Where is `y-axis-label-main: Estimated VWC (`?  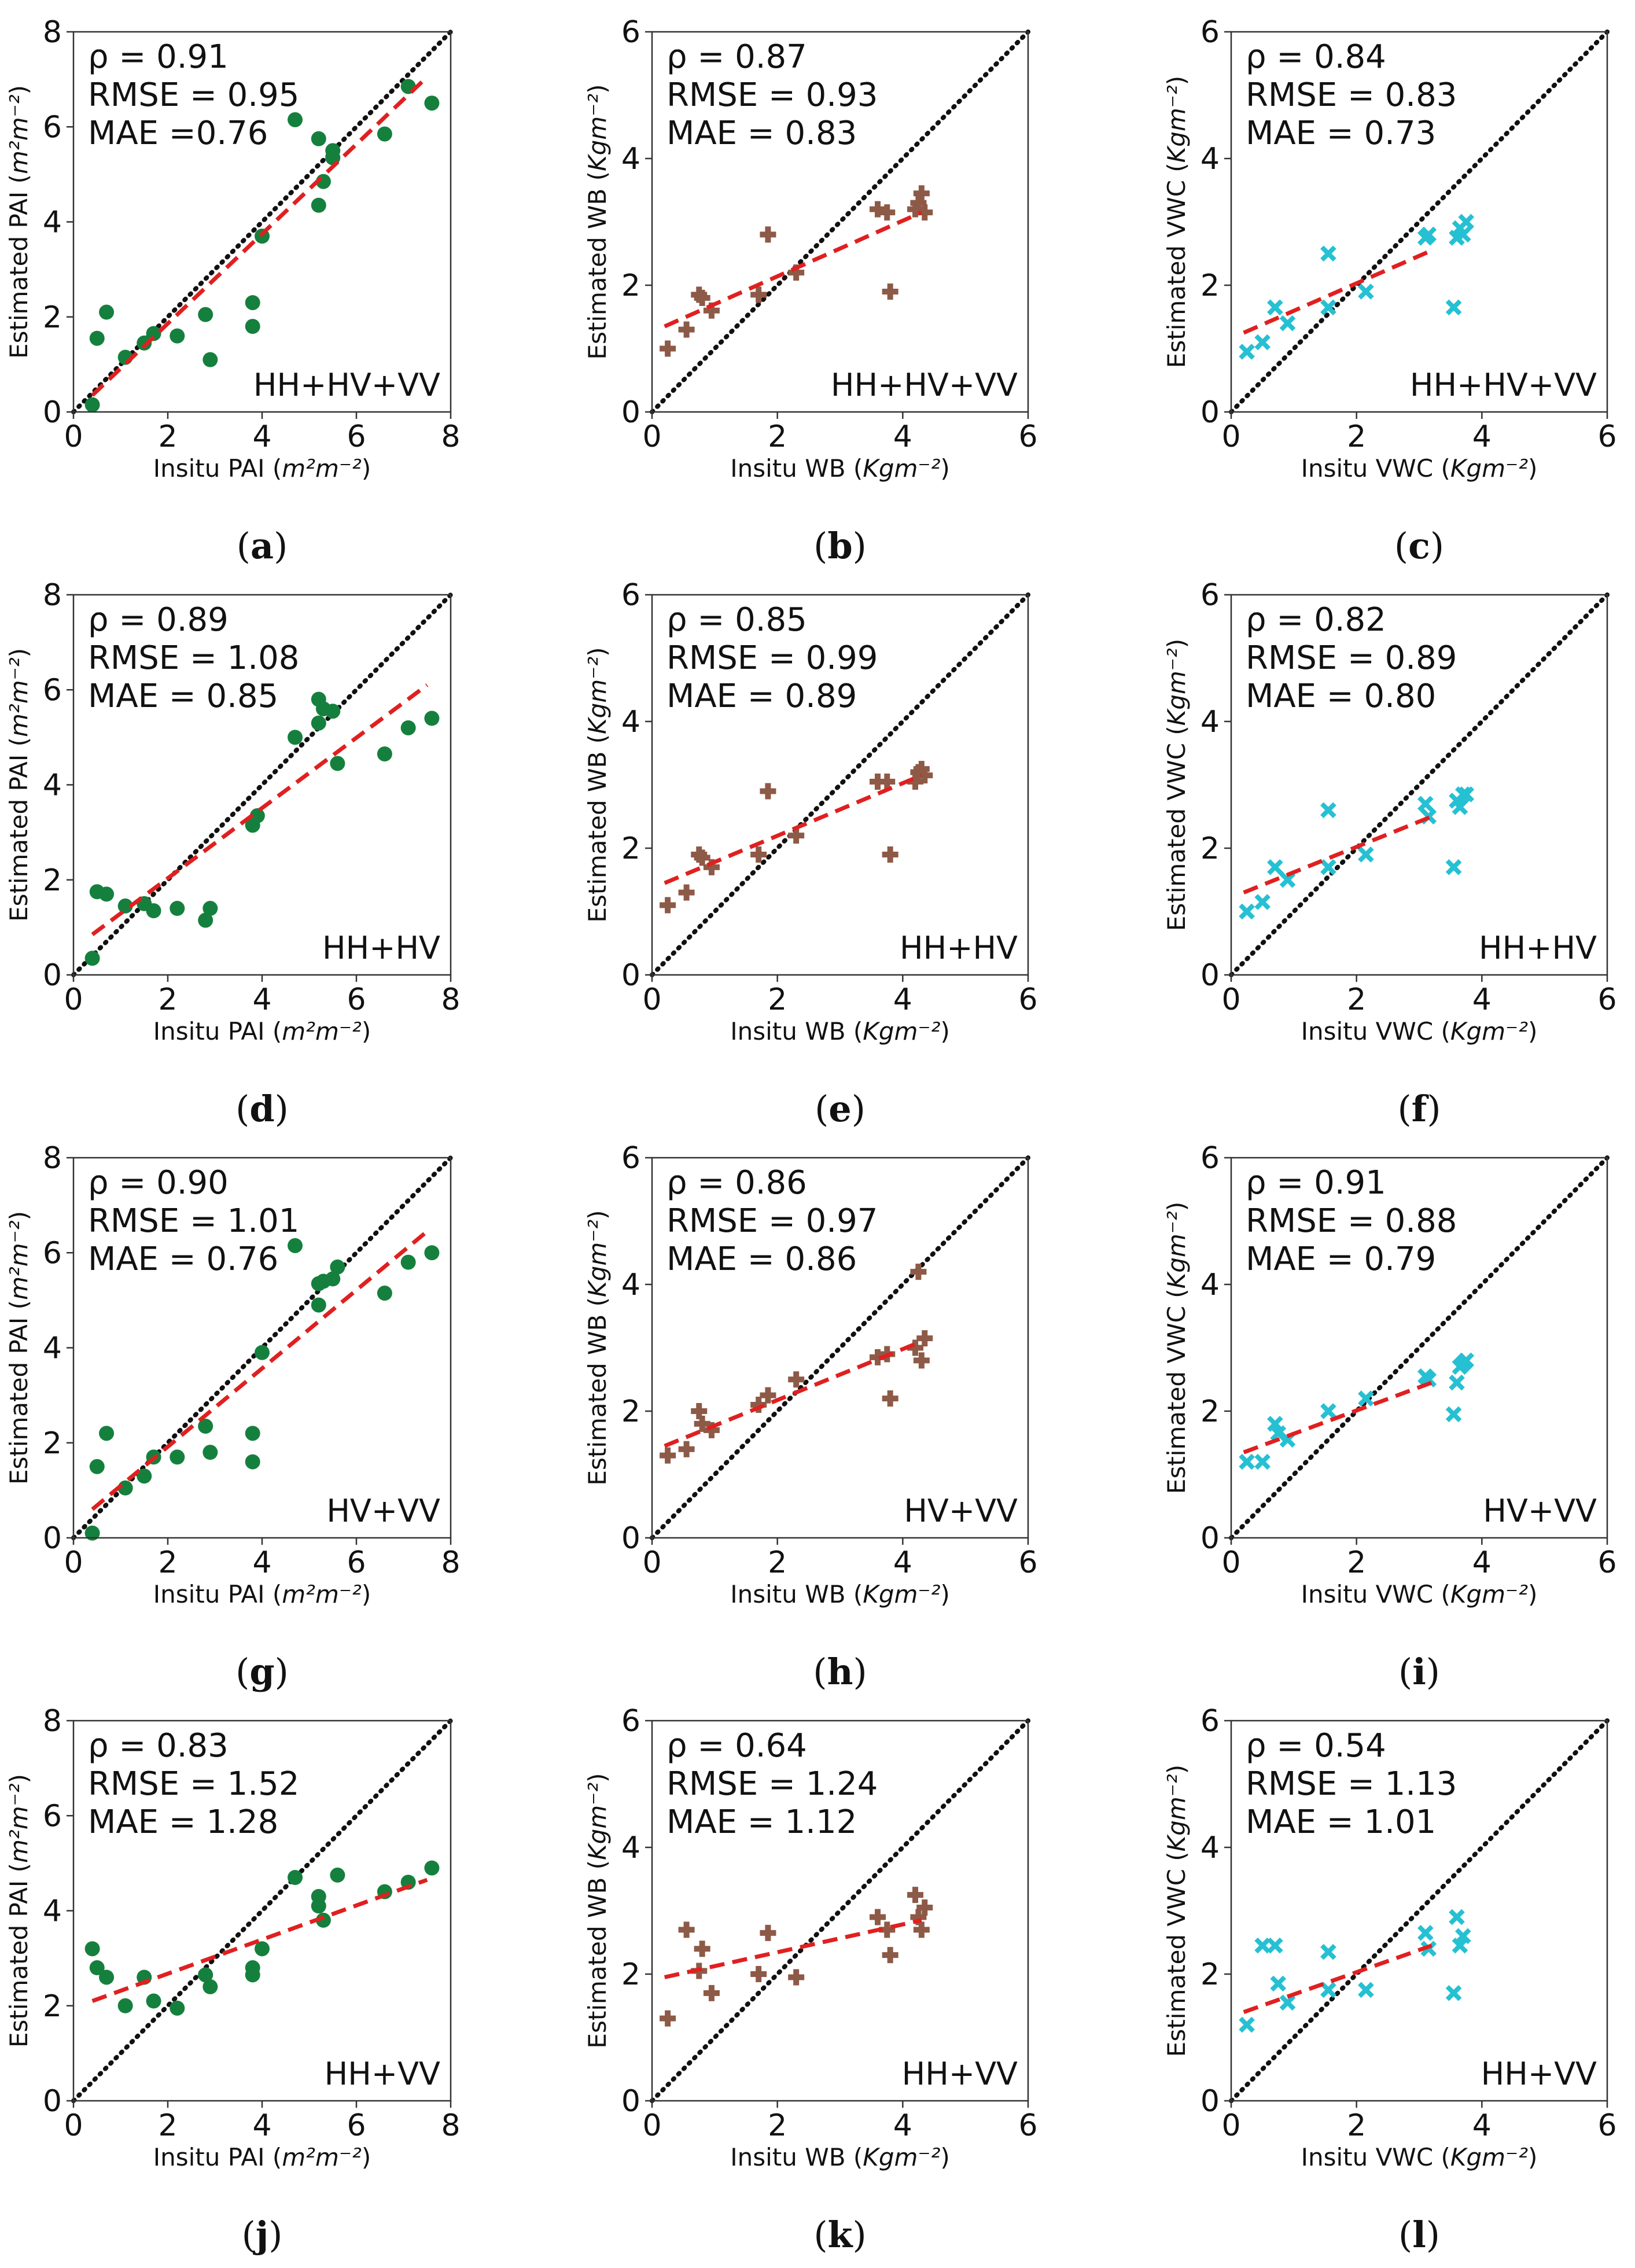
y-axis-label-main: Estimated VWC ( is located at coordinates (1176, 1954).